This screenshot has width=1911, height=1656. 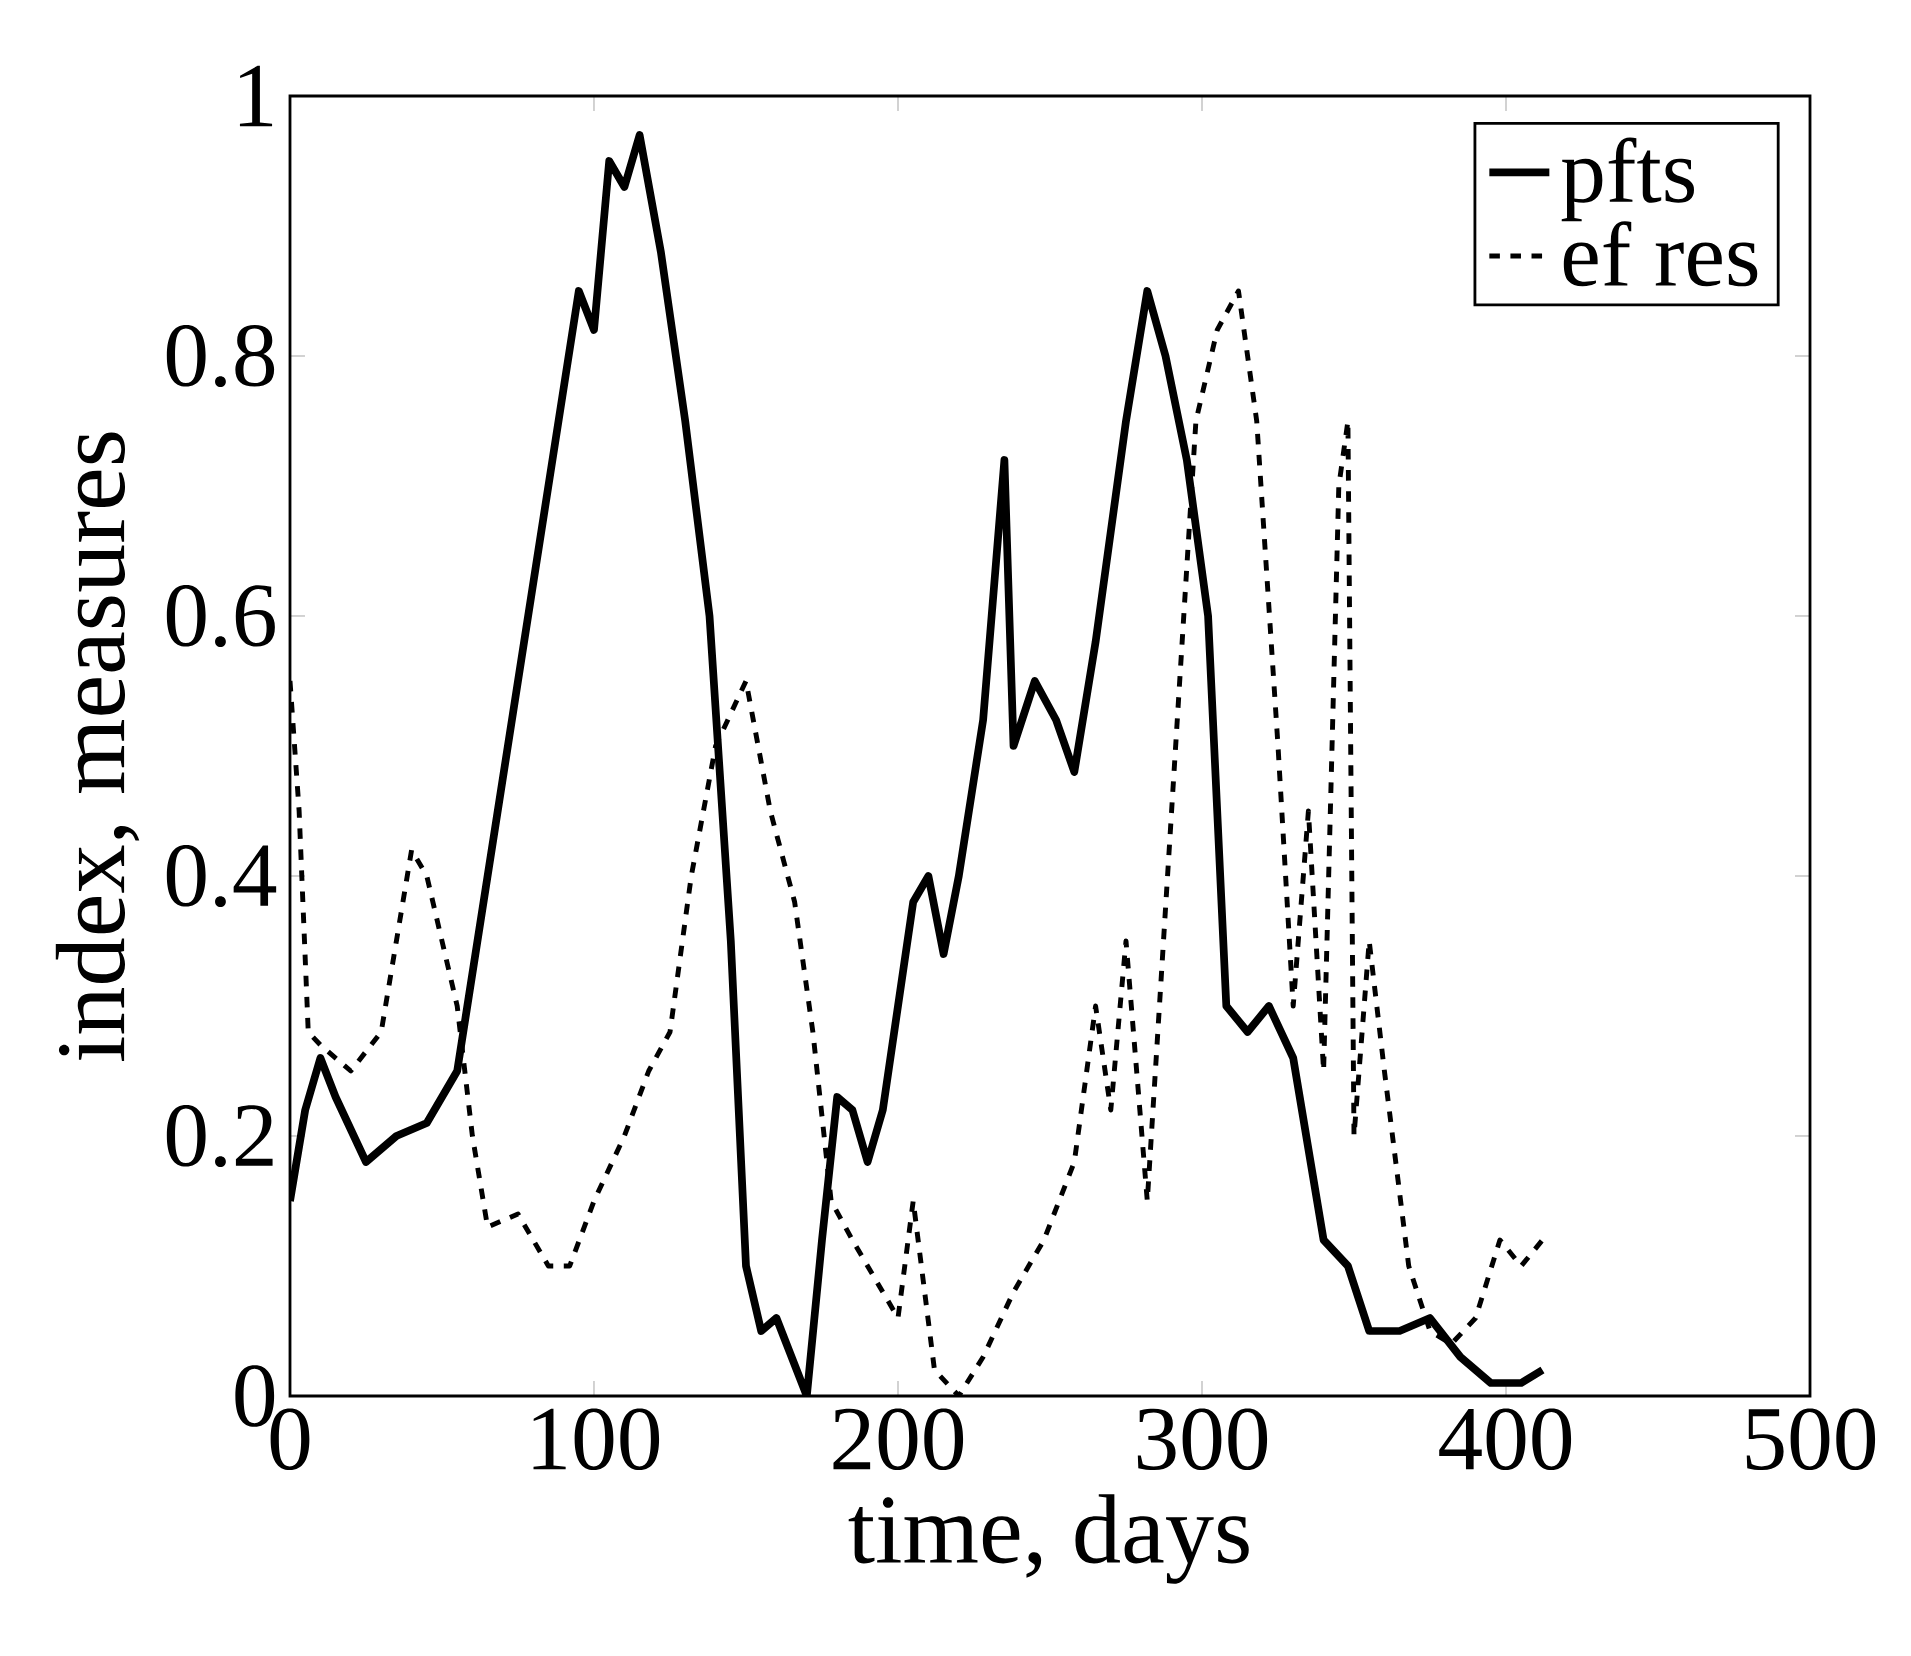 I want to click on y-tick-label: 0.8, so click(x=220, y=355).